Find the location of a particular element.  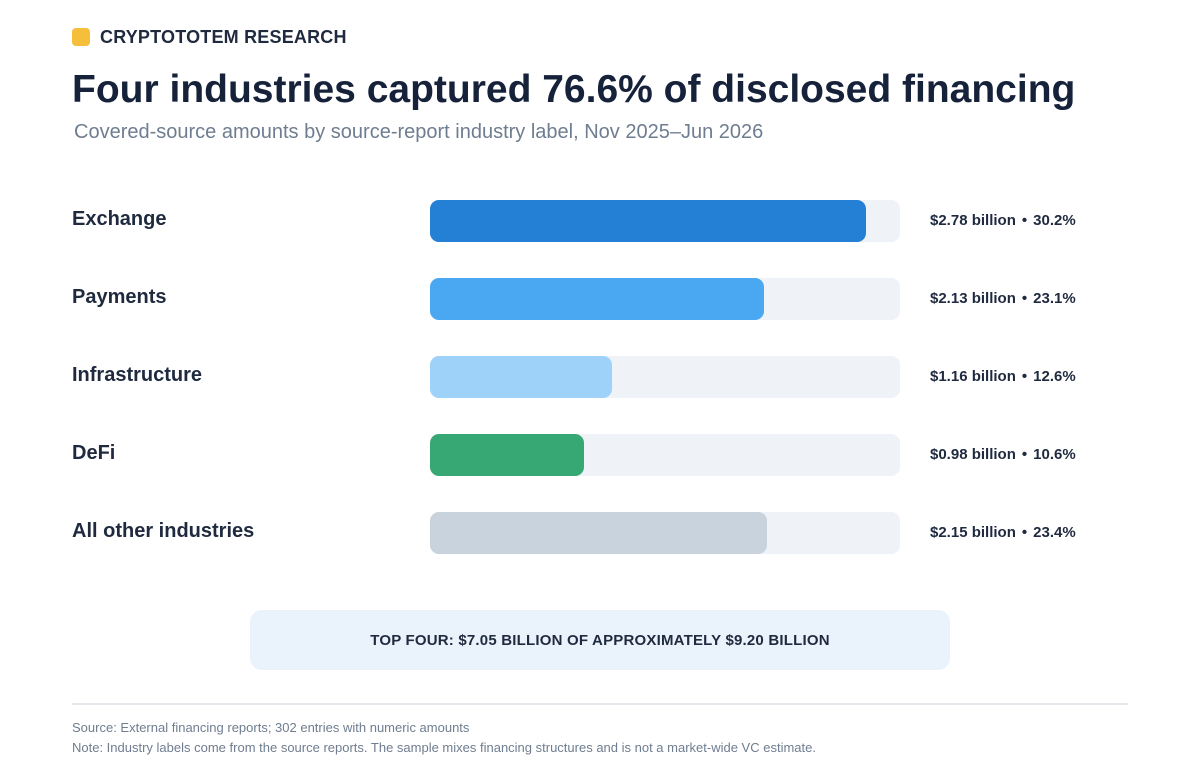

data-label: $2.13 billion • 23.1% is located at coordinates (1003, 298).